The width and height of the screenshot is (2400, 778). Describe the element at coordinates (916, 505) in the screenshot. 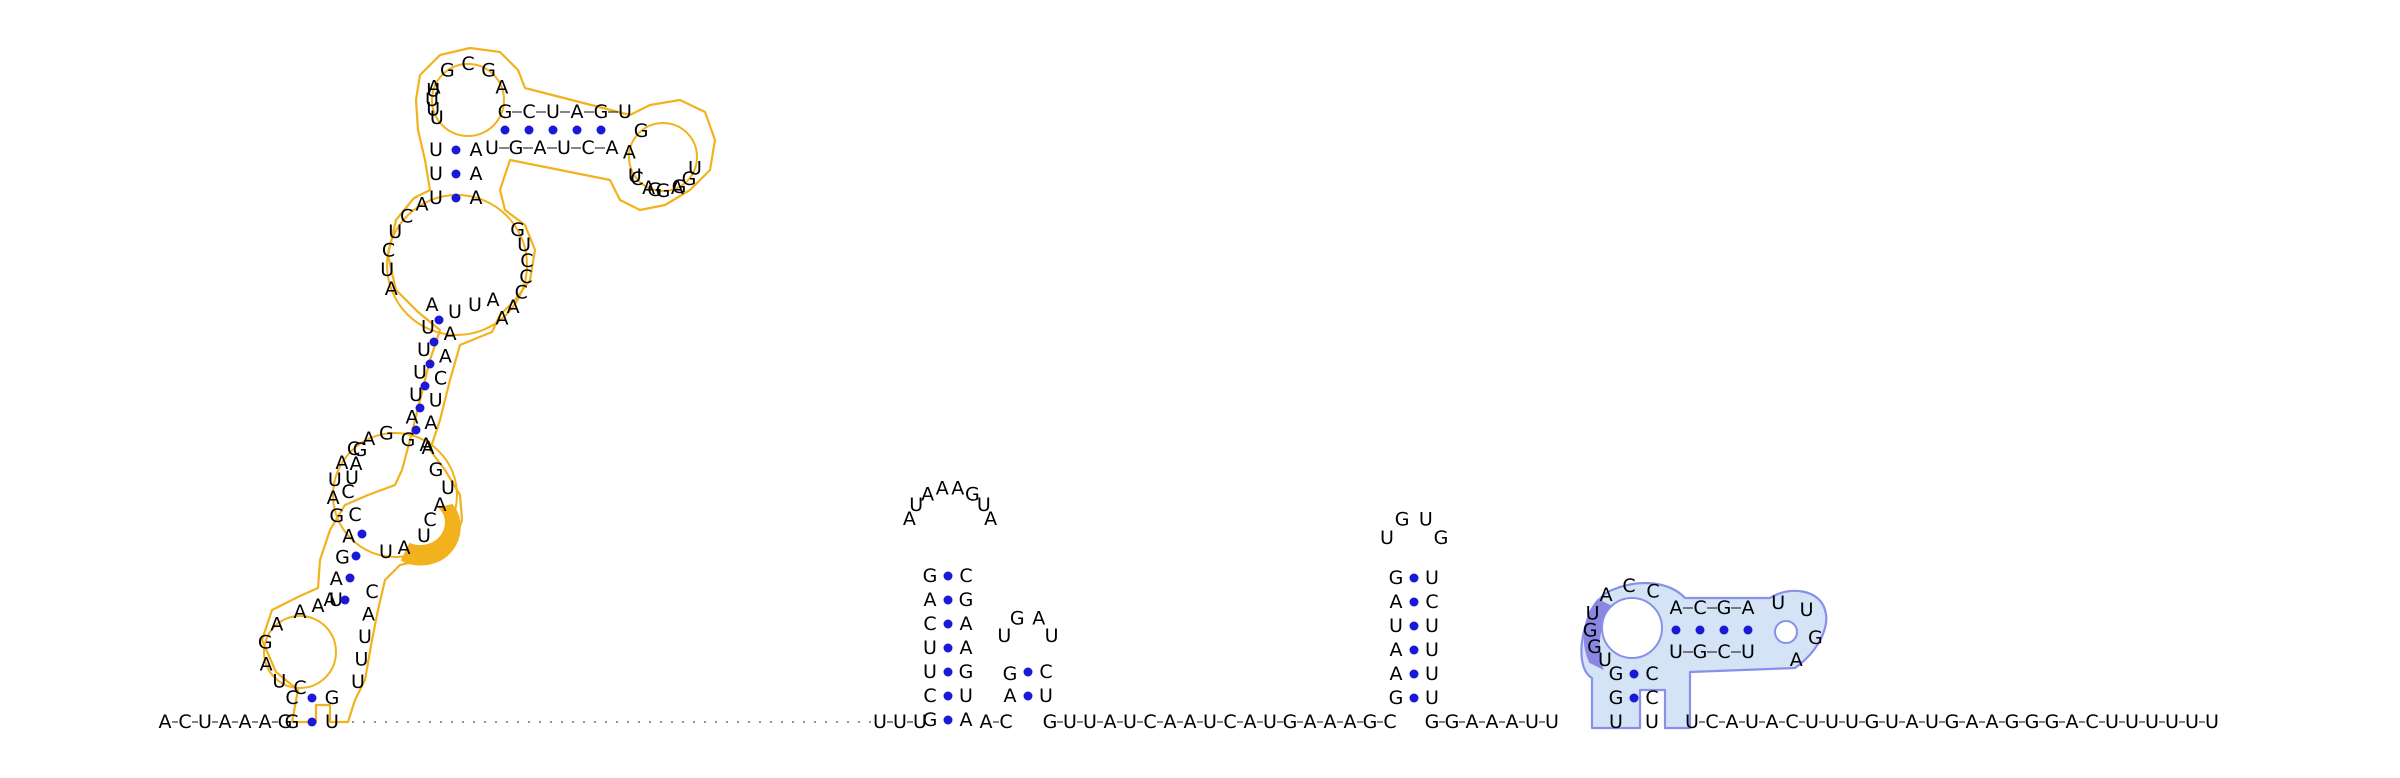

I see `hairpin-1-loop: U` at that location.